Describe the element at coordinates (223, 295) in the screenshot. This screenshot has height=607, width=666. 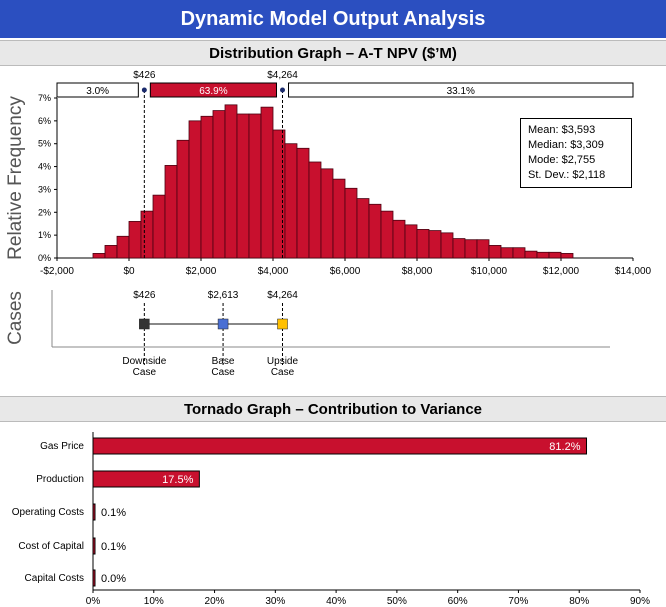
I see `case-value-label: $2,613` at that location.